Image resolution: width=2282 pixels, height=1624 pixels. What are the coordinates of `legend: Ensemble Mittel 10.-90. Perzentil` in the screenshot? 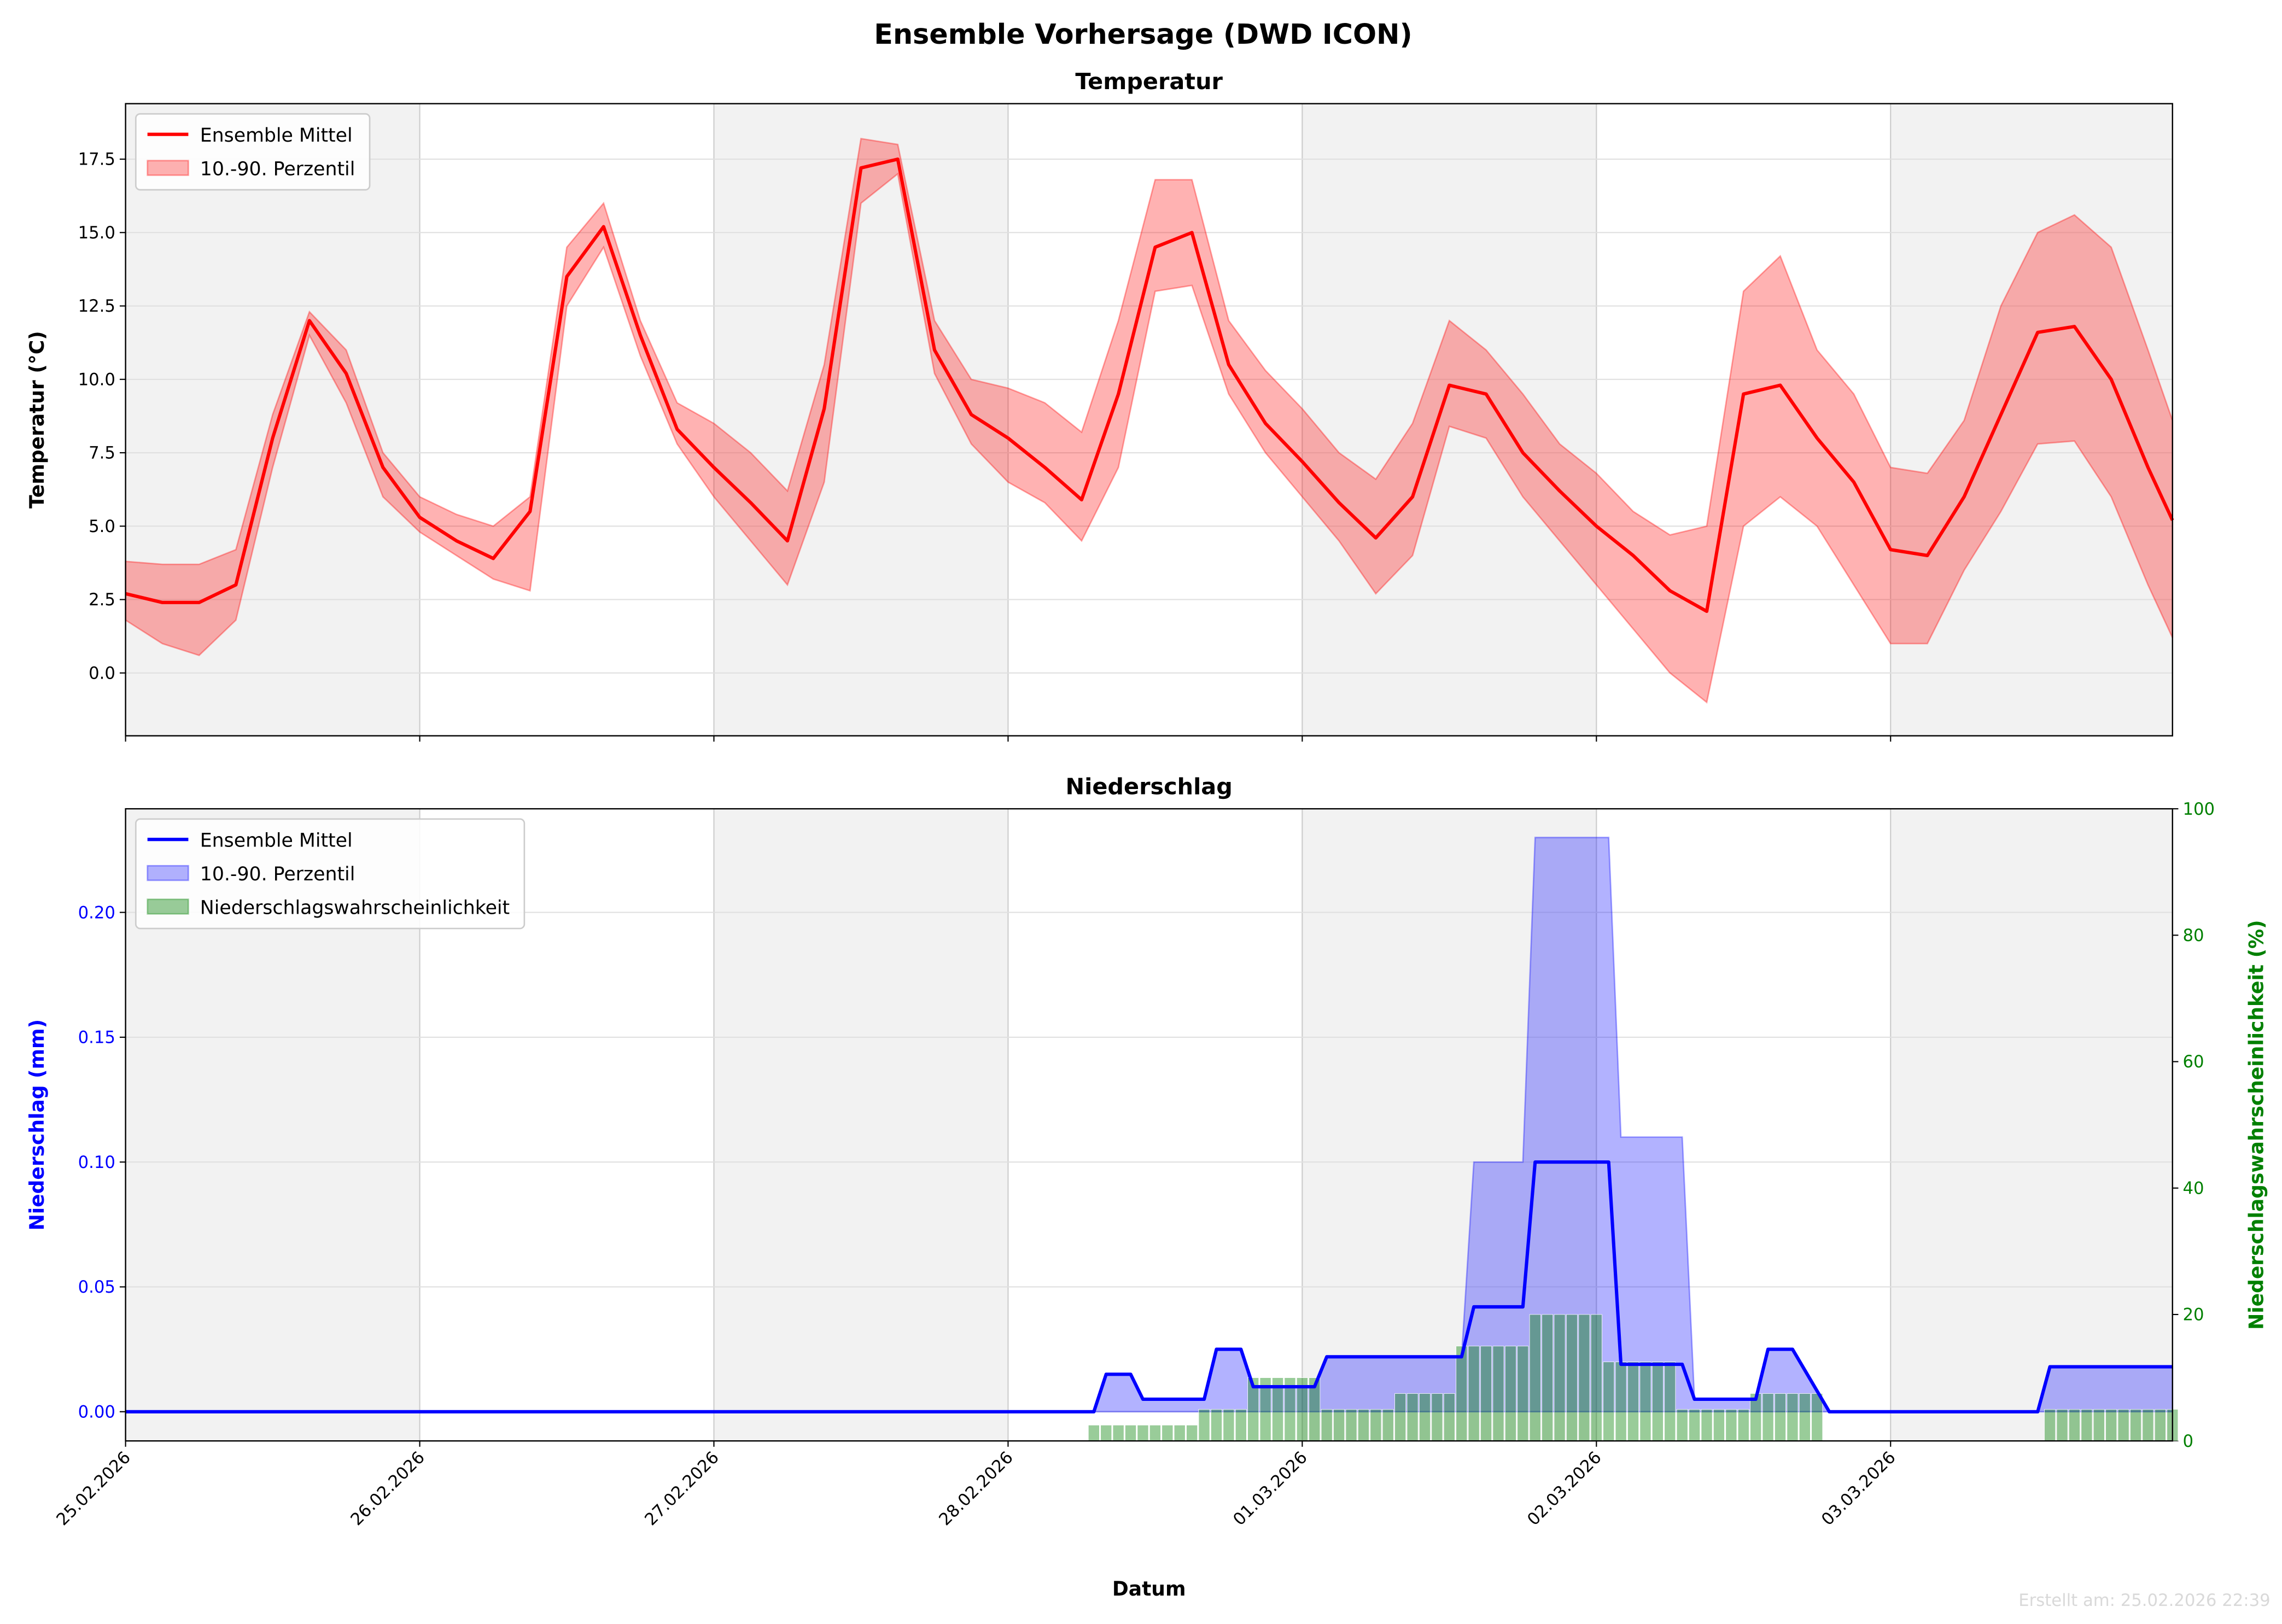 It's located at (253, 152).